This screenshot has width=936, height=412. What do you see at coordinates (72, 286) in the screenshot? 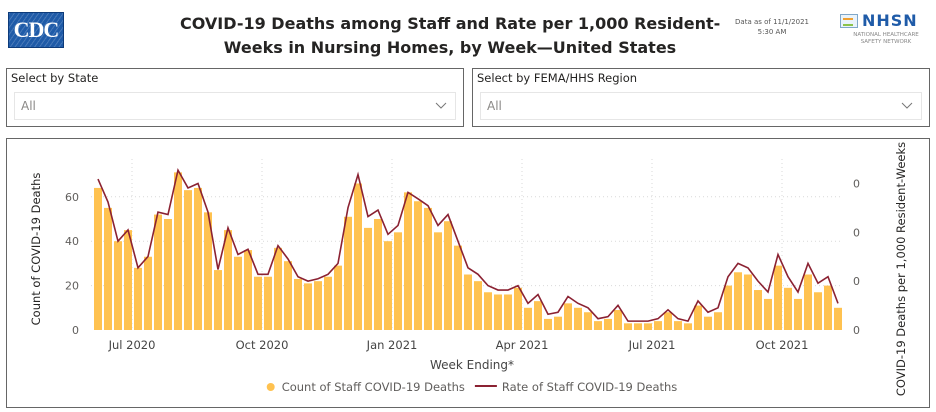
I see `y-tick-label: 20` at bounding box center [72, 286].